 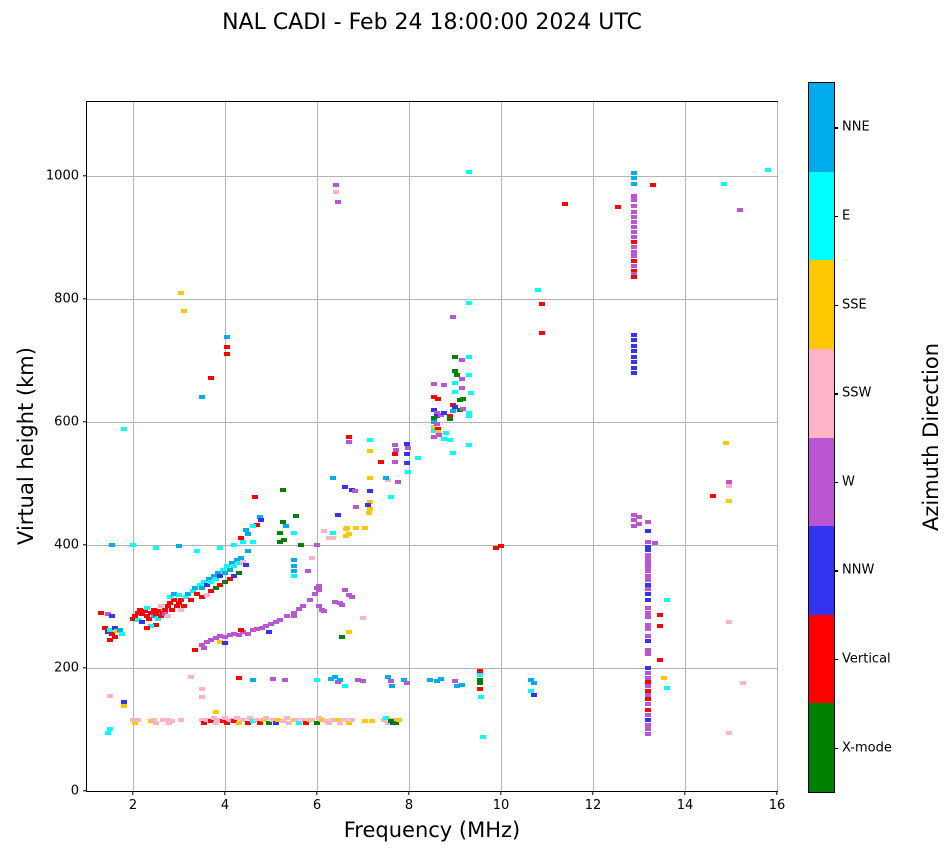 I want to click on colorbar-axis-label: Azimuth Direction, so click(x=931, y=437).